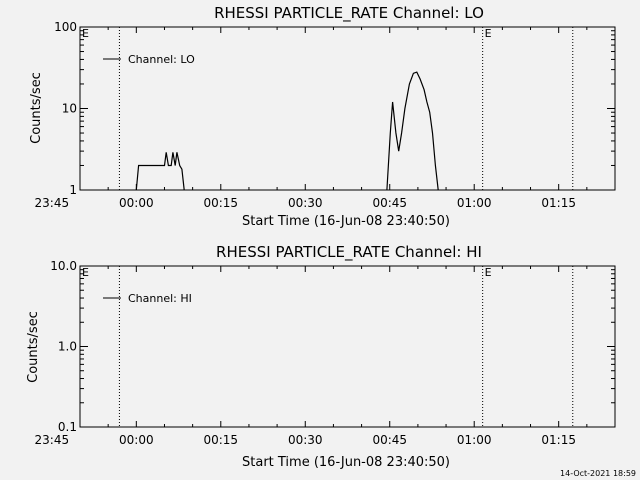 The height and width of the screenshot is (480, 640). What do you see at coordinates (33, 347) in the screenshot?
I see `hi-y-axis-label: Counts/sec` at bounding box center [33, 347].